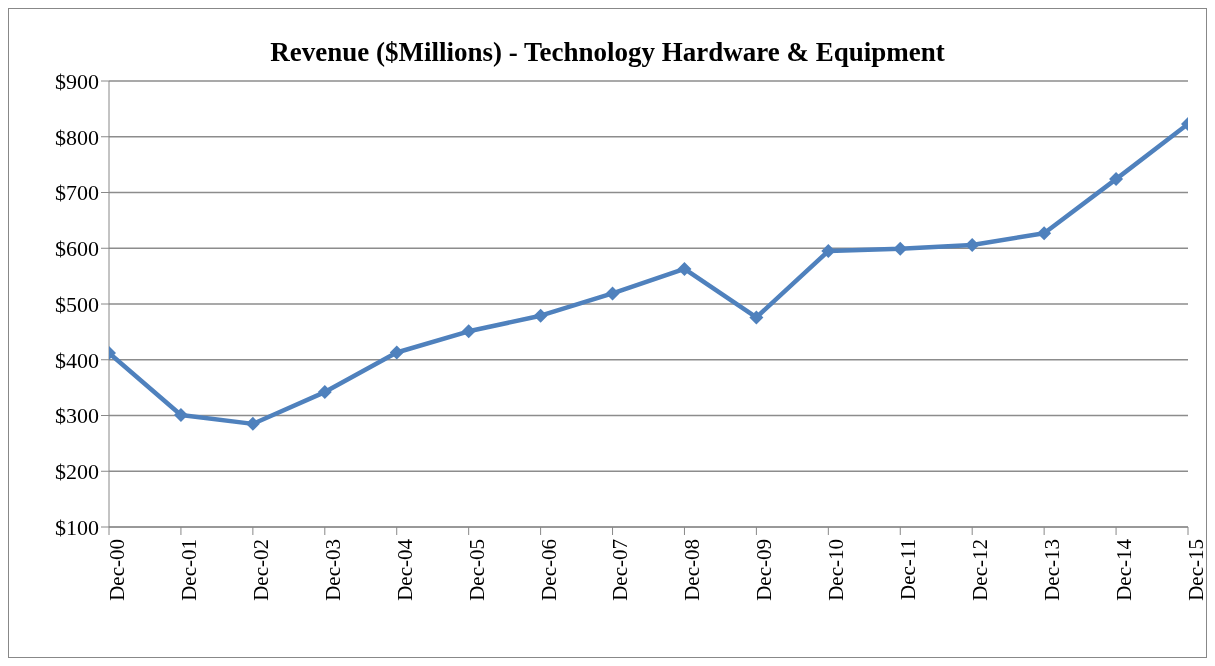 The width and height of the screenshot is (1215, 666). Describe the element at coordinates (77, 472) in the screenshot. I see `y-tick-label: $200` at that location.